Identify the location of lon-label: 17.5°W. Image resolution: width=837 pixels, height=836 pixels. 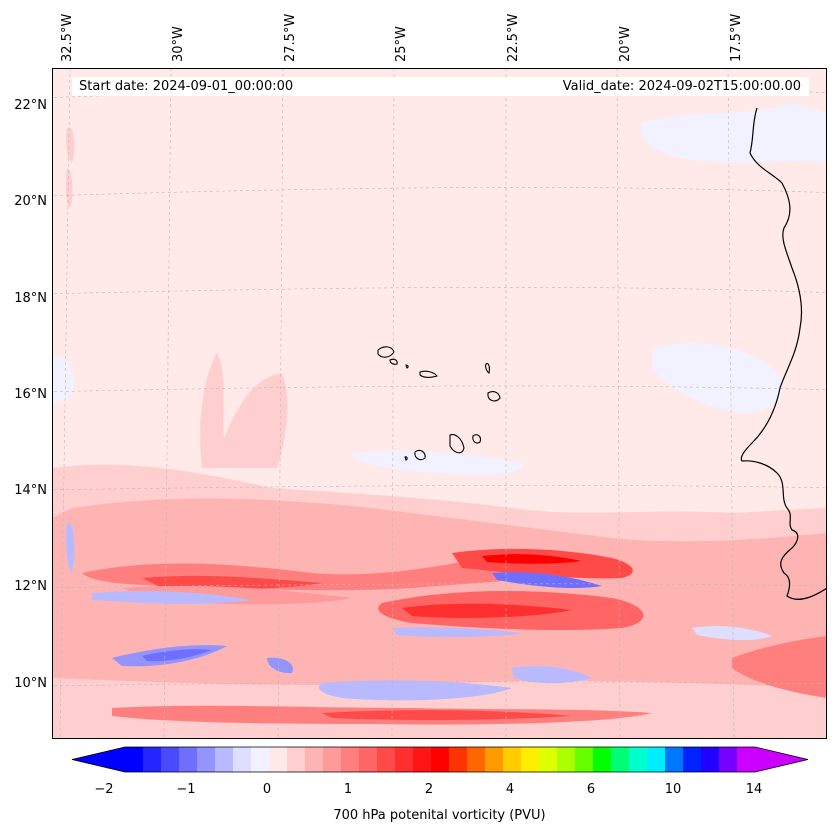
(736, 37).